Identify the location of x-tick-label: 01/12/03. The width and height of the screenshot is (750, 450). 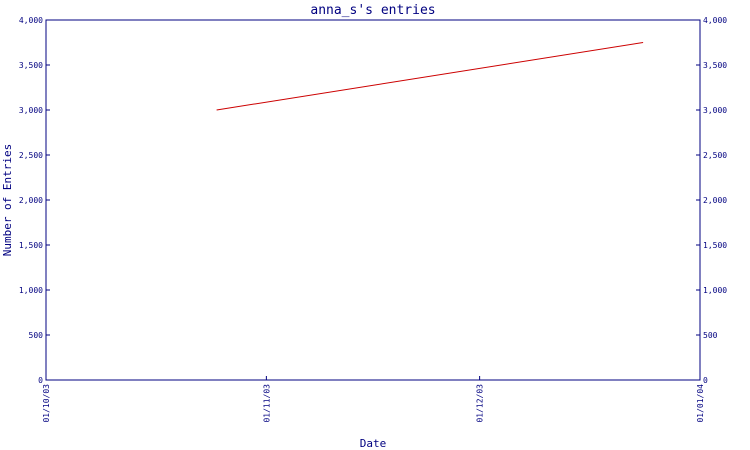
(480, 403).